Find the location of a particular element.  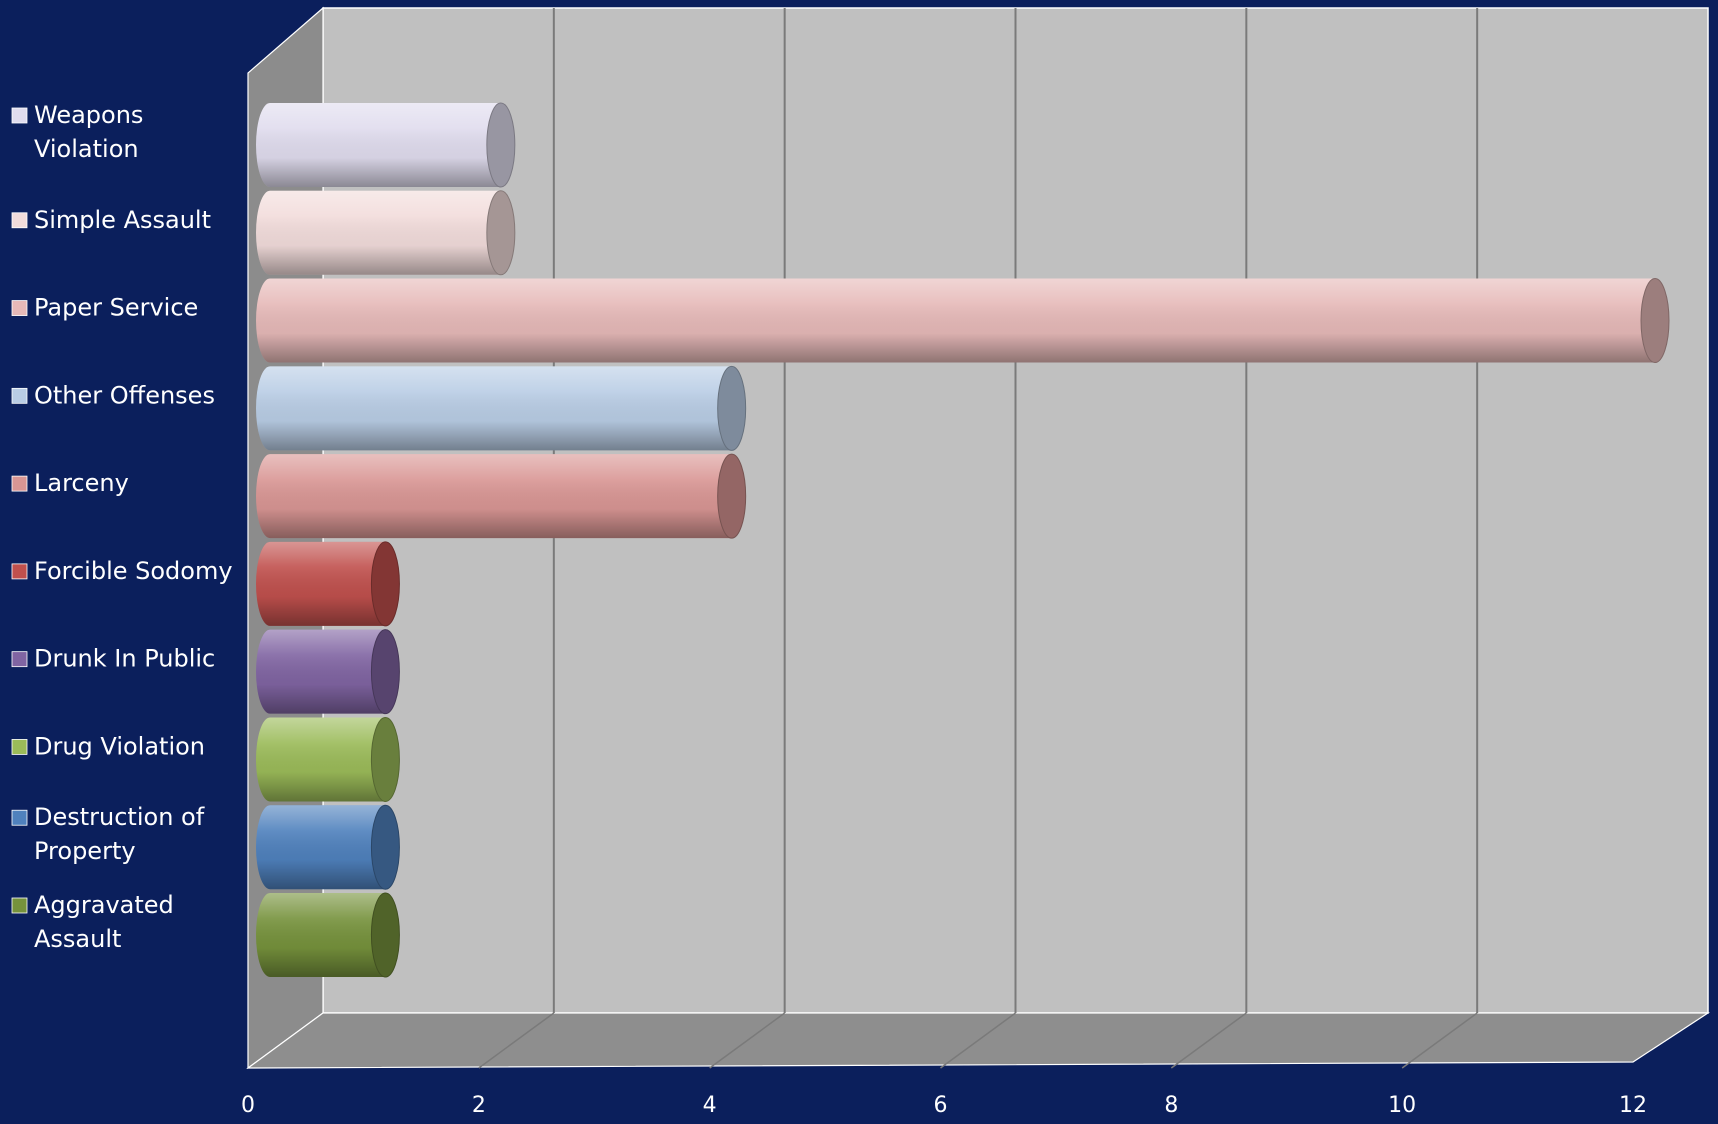

x-tick-label: 8 is located at coordinates (1171, 1105).